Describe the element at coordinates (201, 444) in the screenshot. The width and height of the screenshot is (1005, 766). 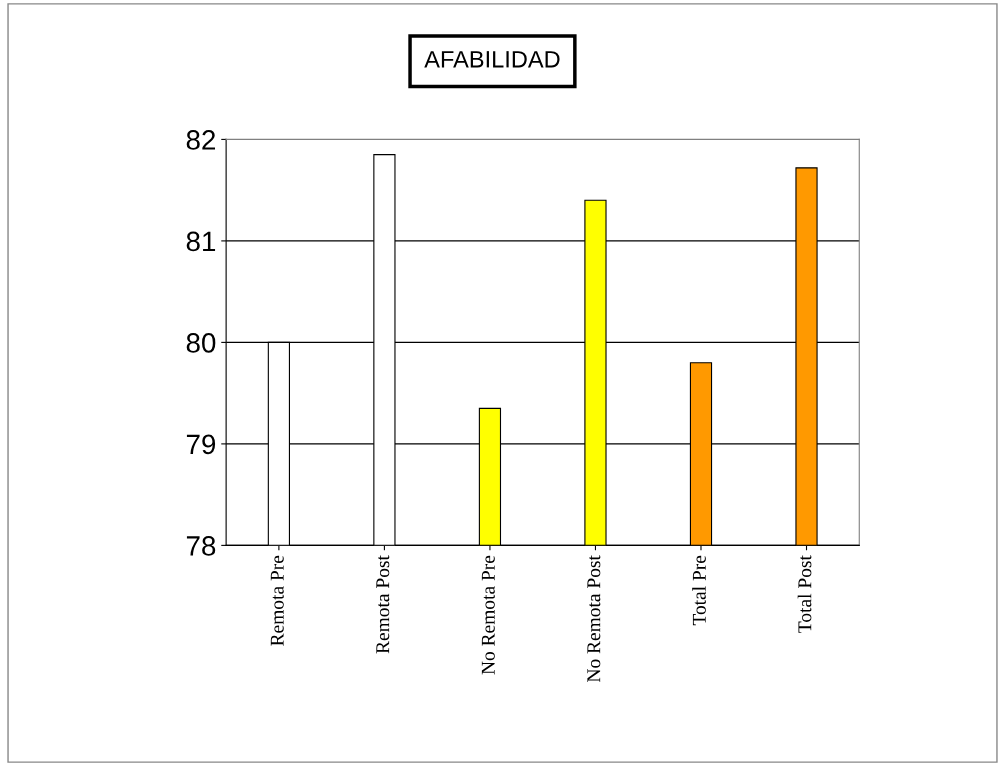
I see `y-tick-label: 79` at that location.